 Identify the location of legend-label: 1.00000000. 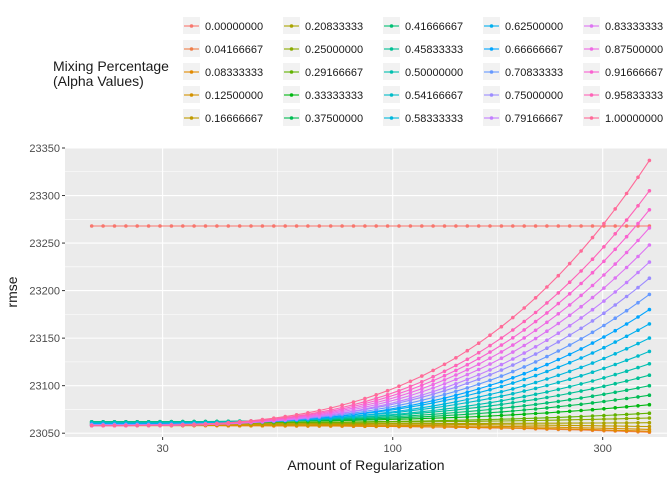
(634, 119).